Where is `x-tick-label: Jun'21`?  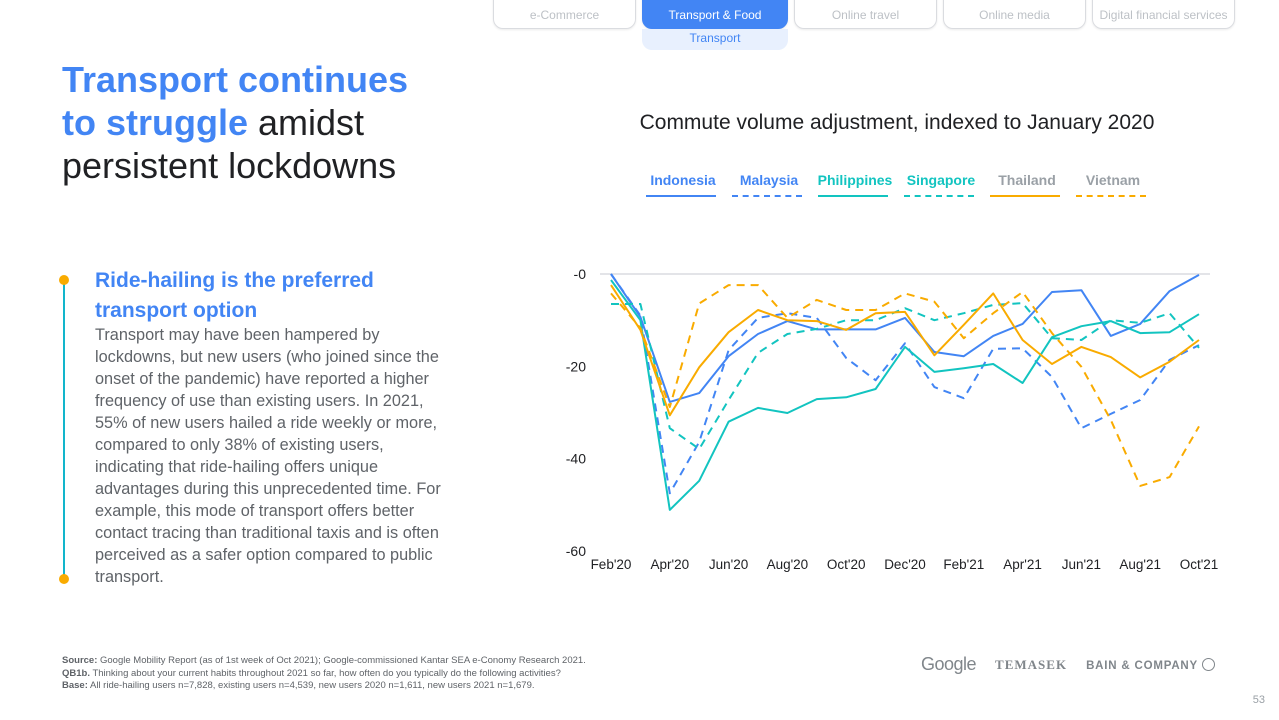
x-tick-label: Jun'21 is located at coordinates (1081, 564).